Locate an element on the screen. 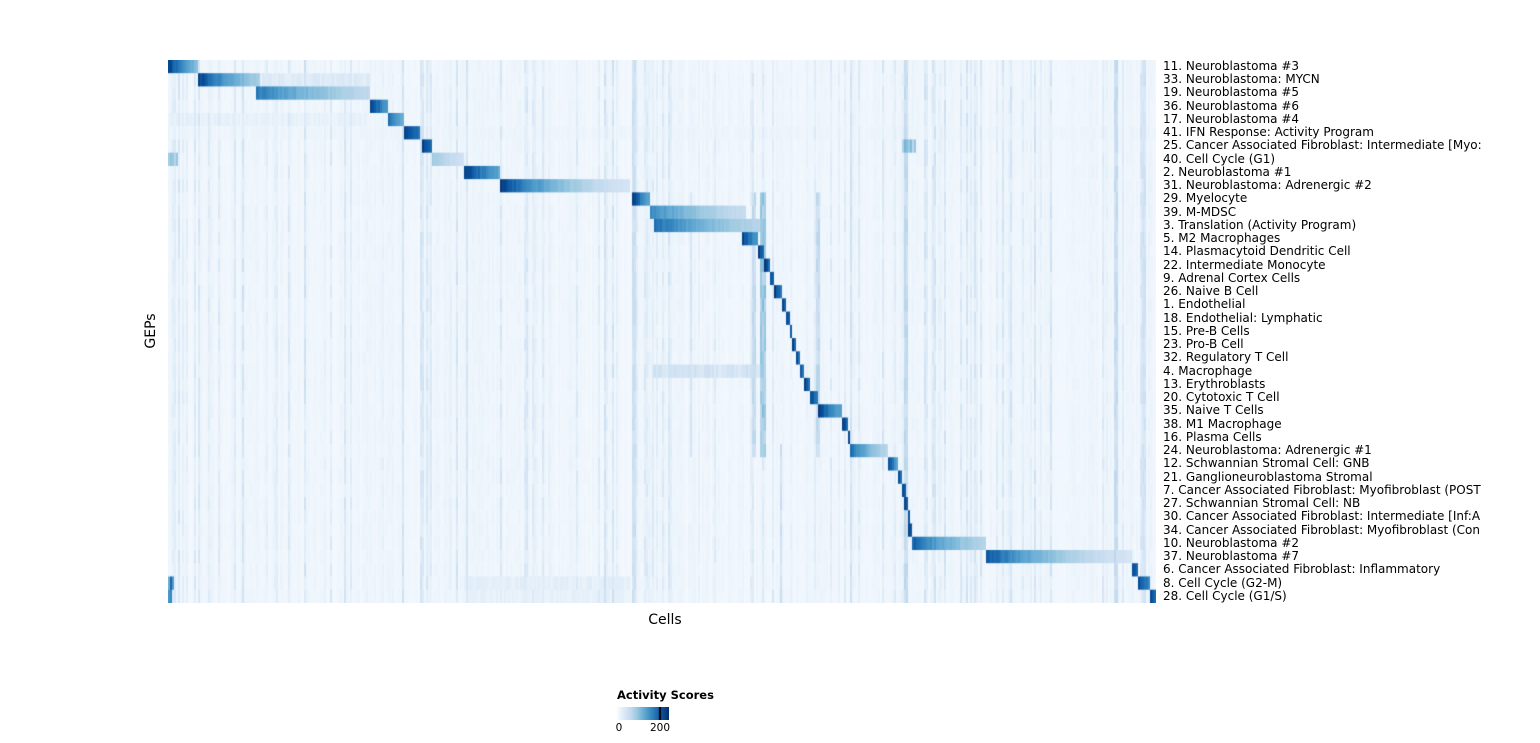 This screenshot has height=743, width=1540. row-label: 29. Myelocyte is located at coordinates (1205, 198).